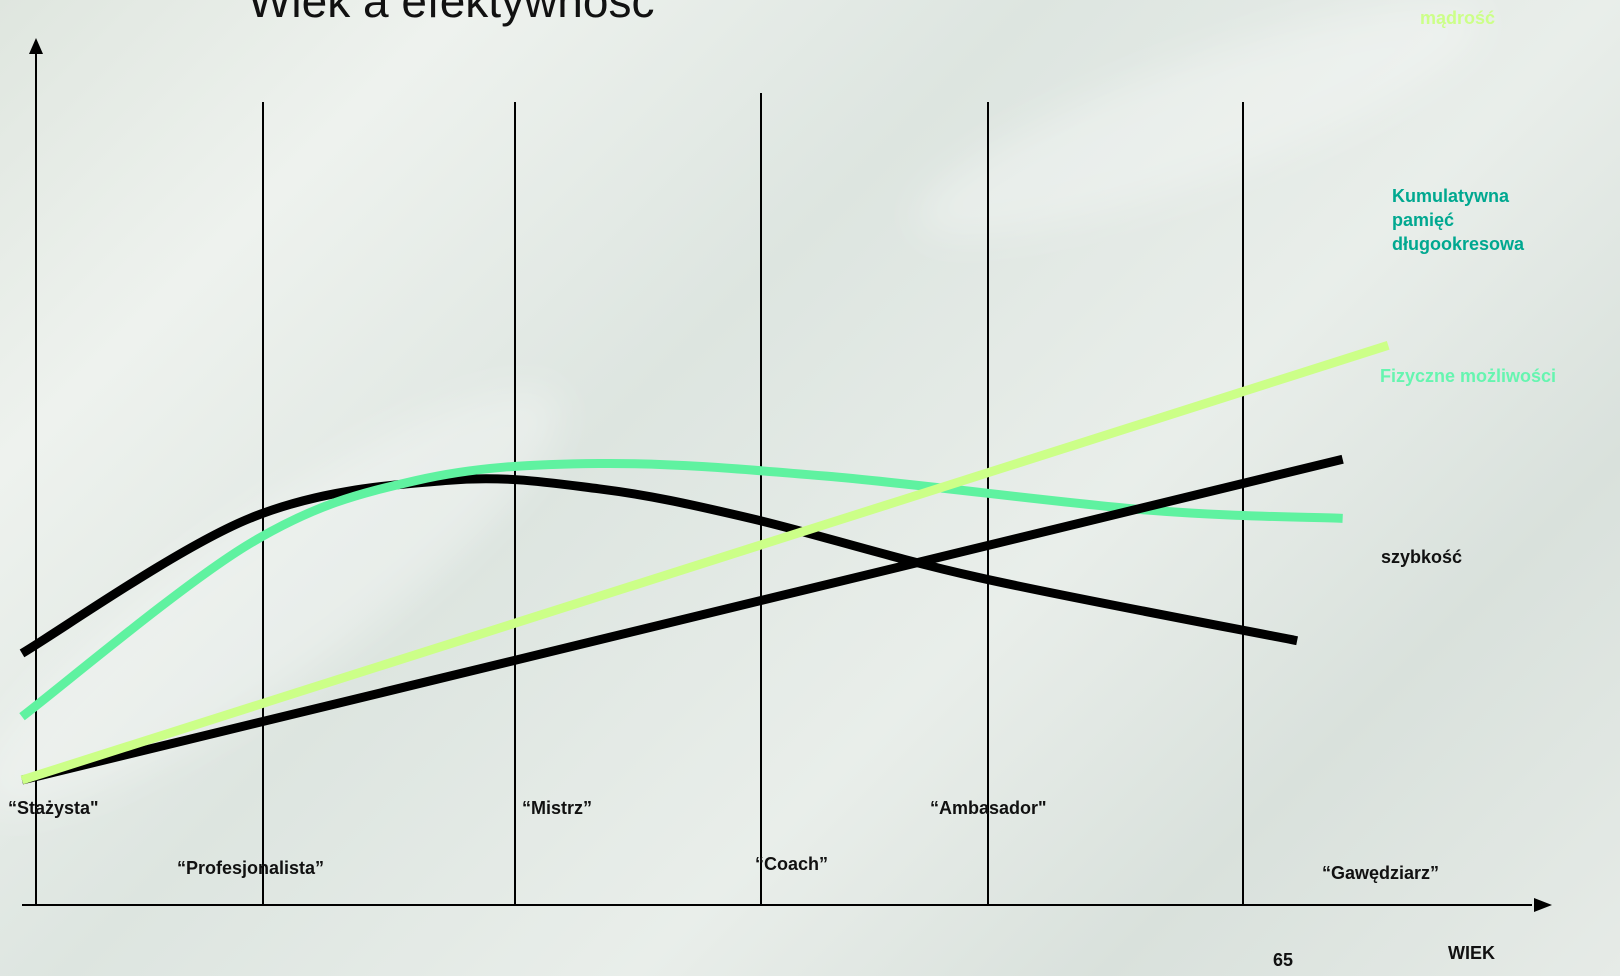 This screenshot has height=976, width=1620. Describe the element at coordinates (1381, 873) in the screenshot. I see `stage-label-storyteller: “Gawędziarz”` at that location.